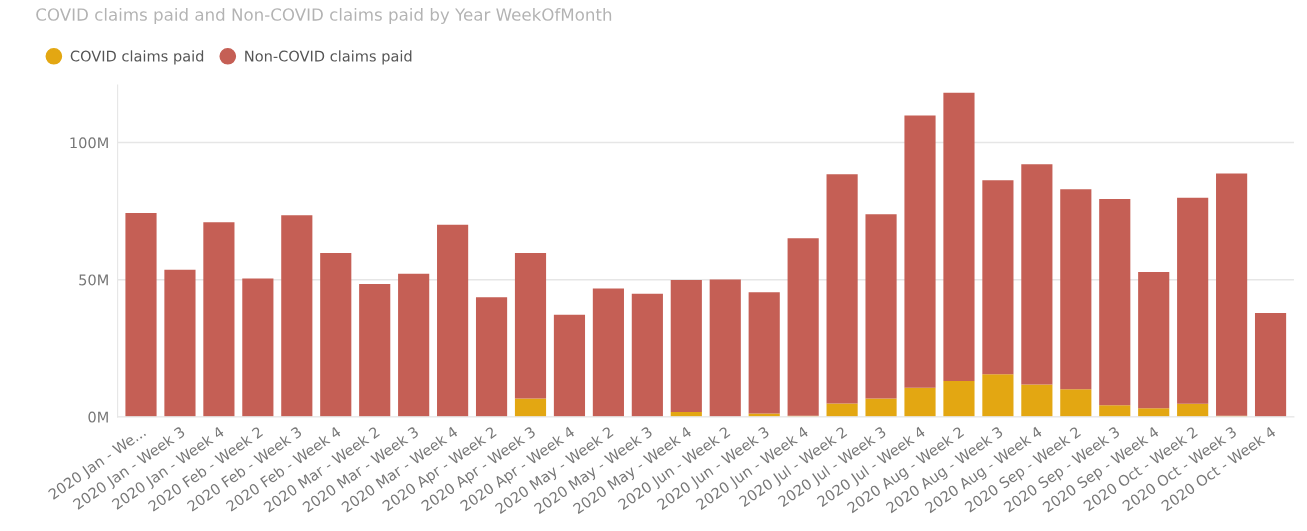 The image size is (1307, 531). I want to click on legend-label: Non-COVID claims paid, so click(328, 57).